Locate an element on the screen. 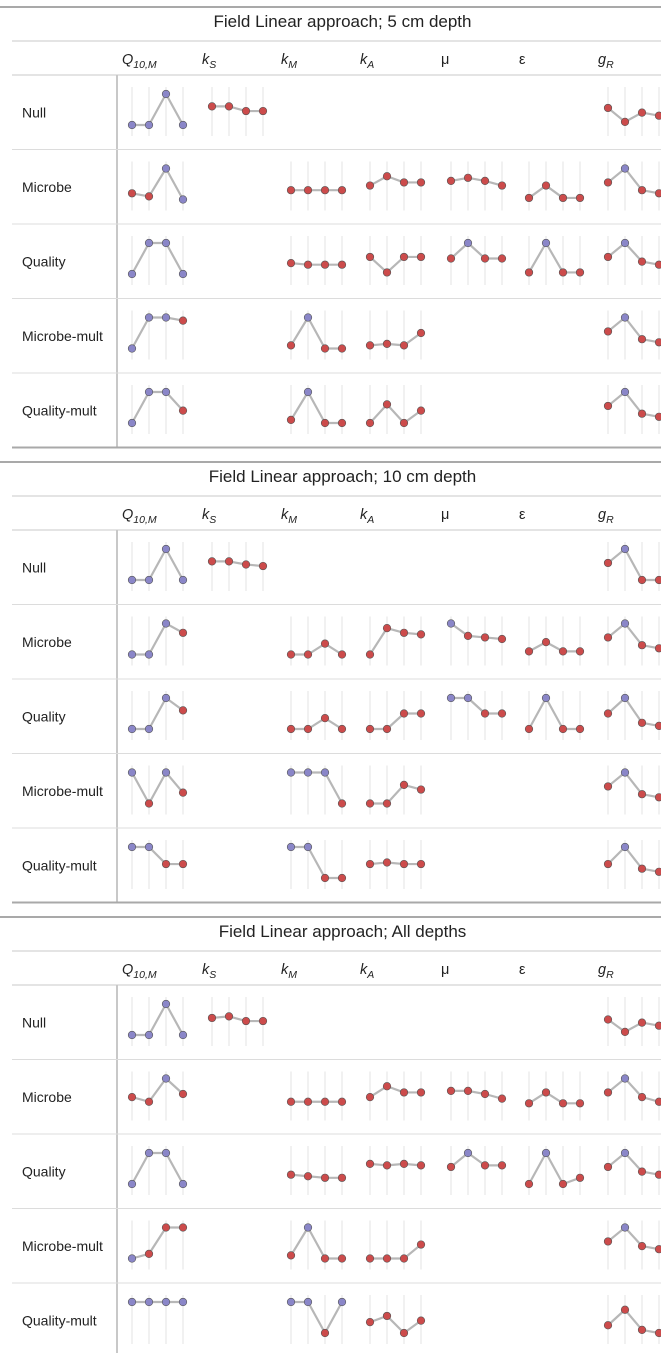  row-label: Quality is located at coordinates (44, 1171).